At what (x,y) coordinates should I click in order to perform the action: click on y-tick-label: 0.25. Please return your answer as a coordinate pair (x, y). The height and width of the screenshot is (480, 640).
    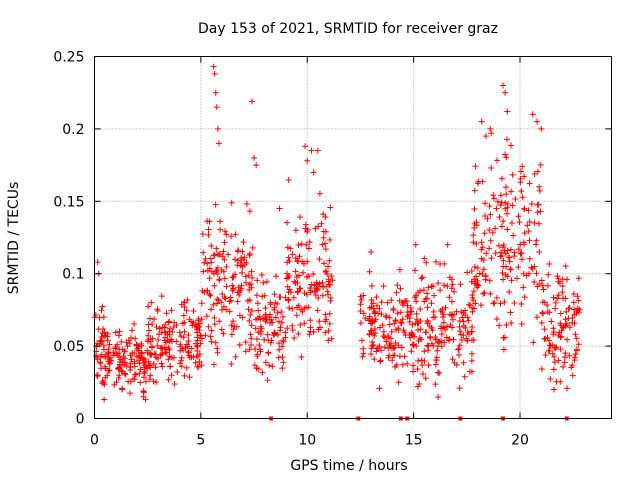
    Looking at the image, I should click on (68, 58).